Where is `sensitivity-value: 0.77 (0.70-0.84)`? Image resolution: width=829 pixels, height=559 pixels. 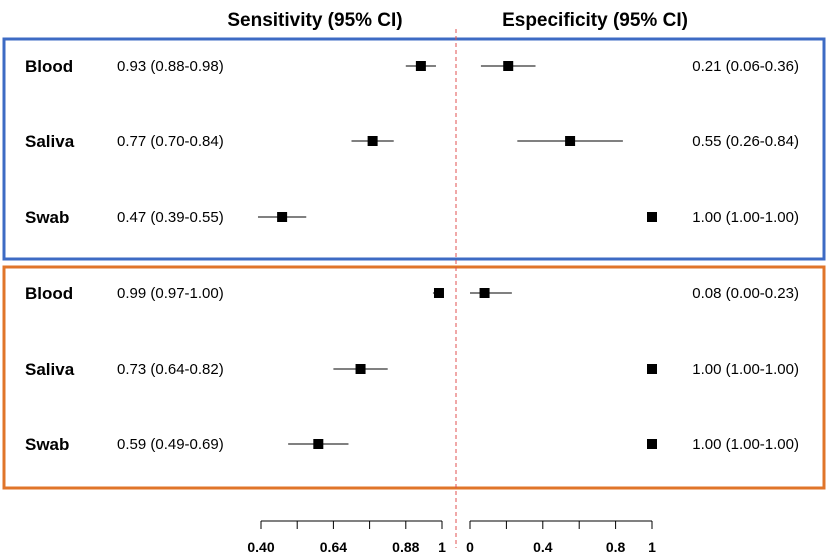 sensitivity-value: 0.77 (0.70-0.84) is located at coordinates (170, 141).